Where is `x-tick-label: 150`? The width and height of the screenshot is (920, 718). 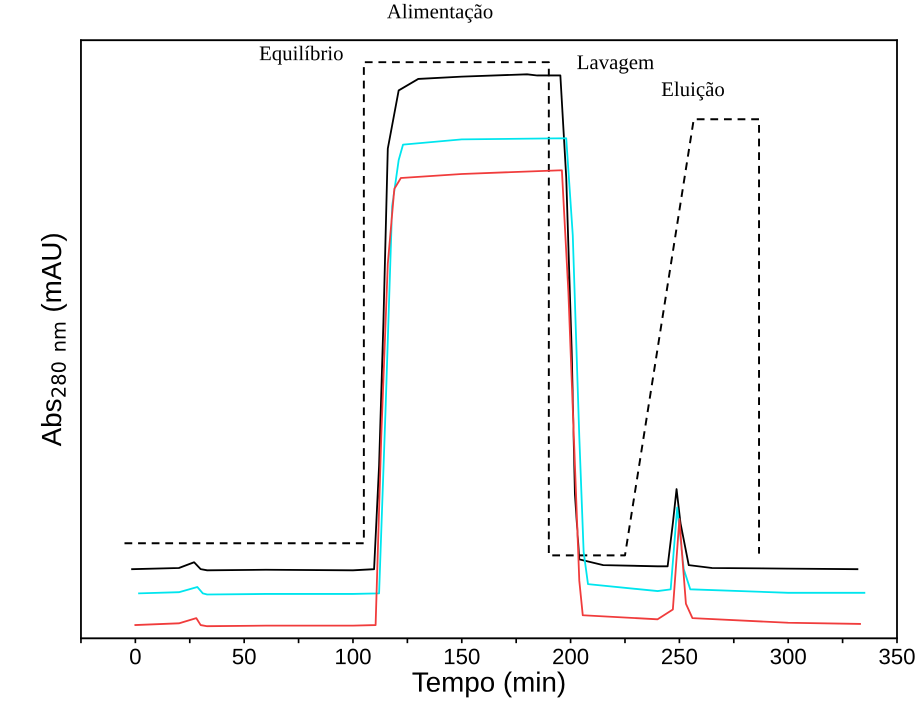
x-tick-label: 150 is located at coordinates (462, 656).